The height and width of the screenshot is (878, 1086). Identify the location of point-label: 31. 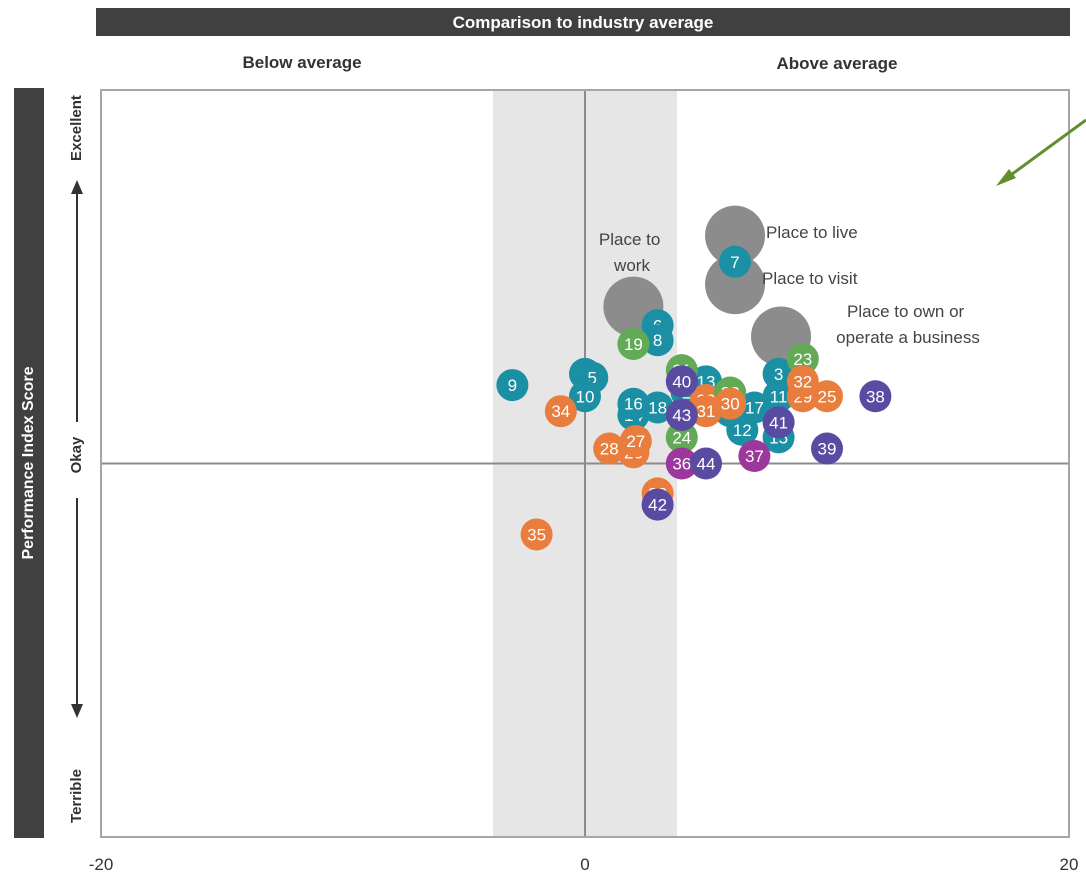
(706, 411).